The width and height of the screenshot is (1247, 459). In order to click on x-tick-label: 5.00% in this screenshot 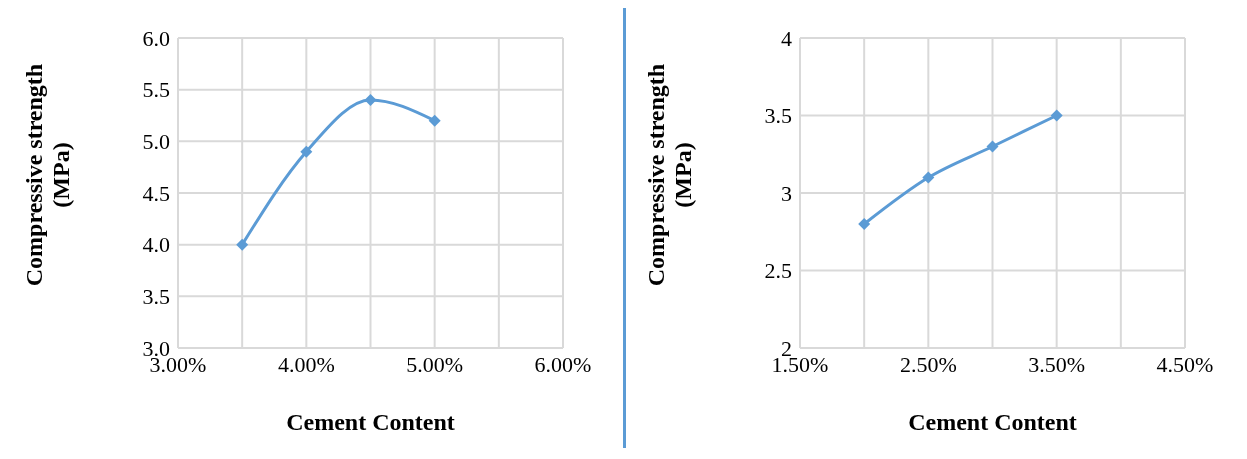, I will do `click(435, 364)`.